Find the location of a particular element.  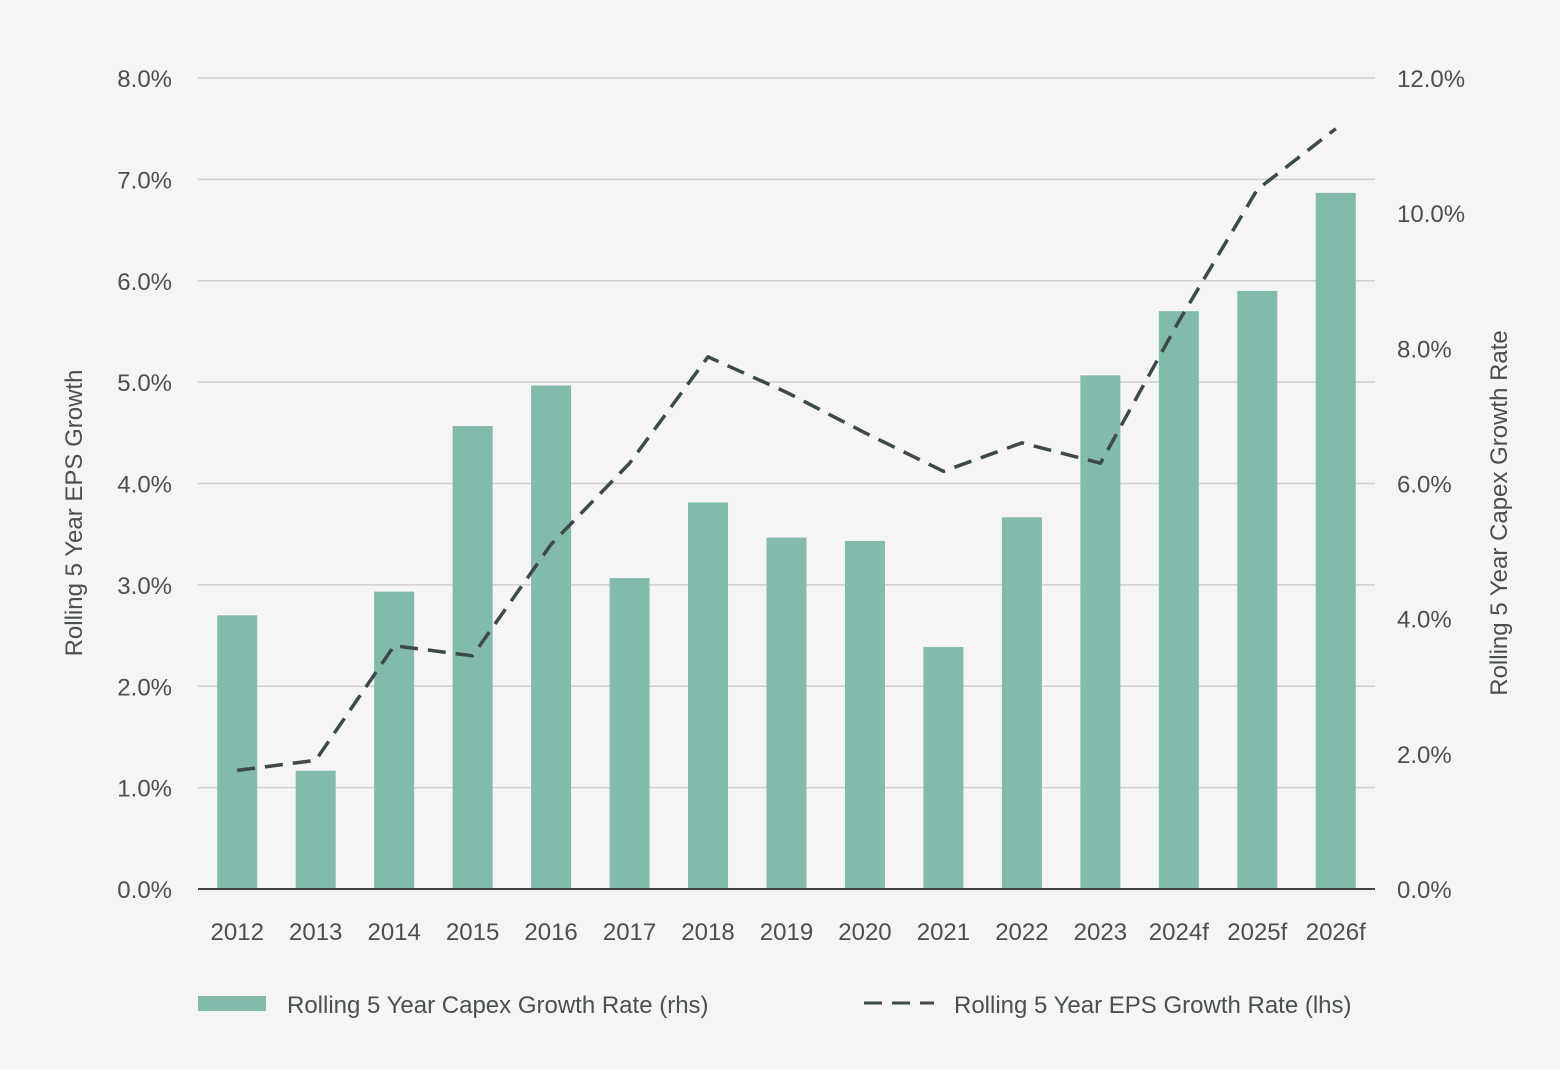

x-tick-label: 2025f is located at coordinates (1257, 932).